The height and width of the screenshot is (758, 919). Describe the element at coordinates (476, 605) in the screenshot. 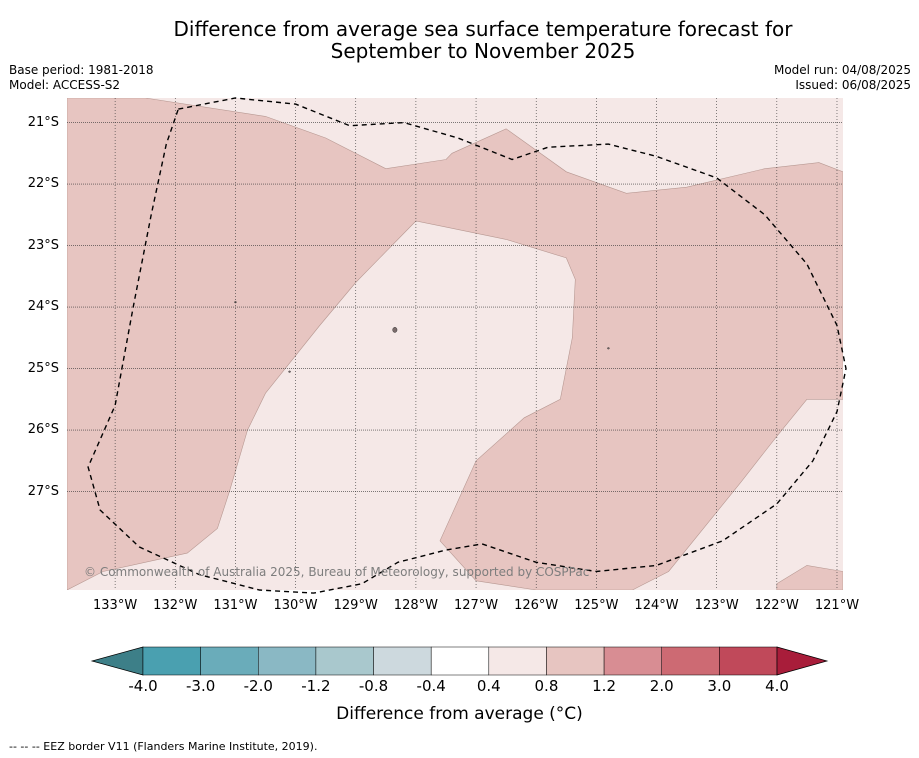

I see `x-tick-label: 127°W` at that location.